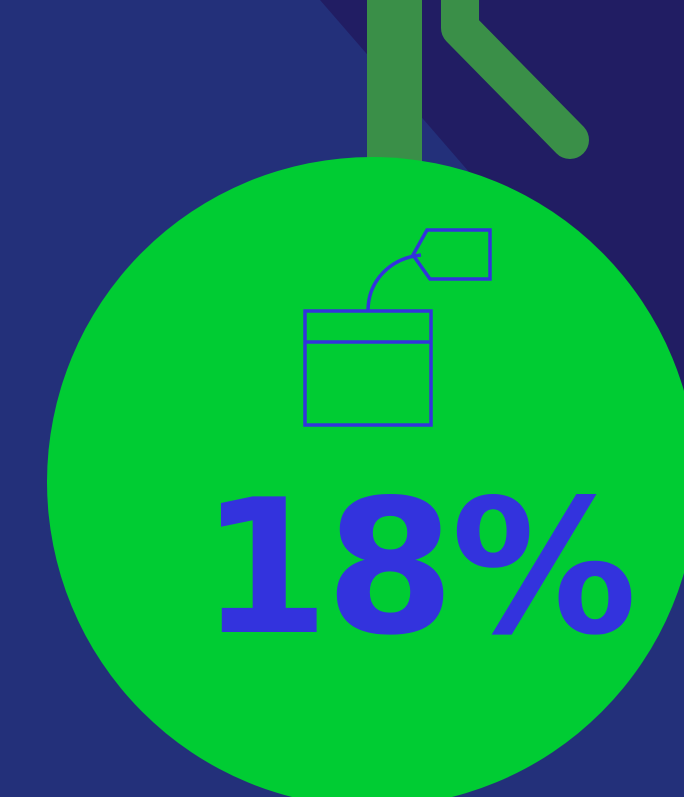 Image resolution: width=684 pixels, height=797 pixels. Describe the element at coordinates (515, 79) in the screenshot. I see `hanging-branch` at that location.